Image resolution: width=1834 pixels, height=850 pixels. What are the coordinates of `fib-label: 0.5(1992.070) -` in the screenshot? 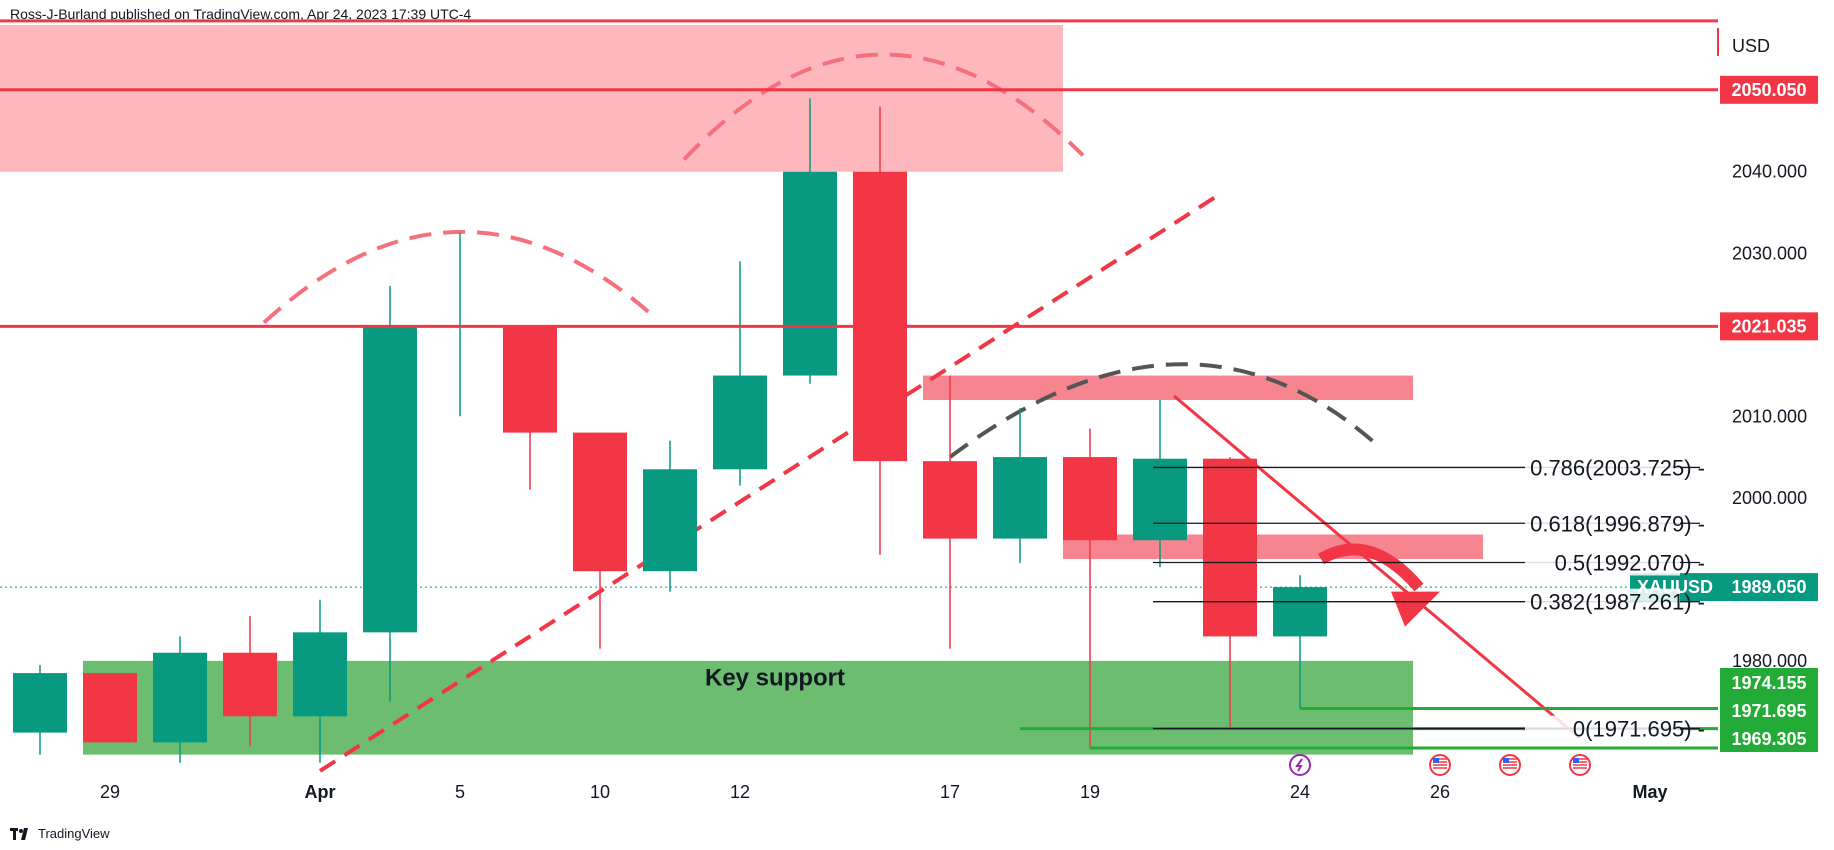 It's located at (1630, 562).